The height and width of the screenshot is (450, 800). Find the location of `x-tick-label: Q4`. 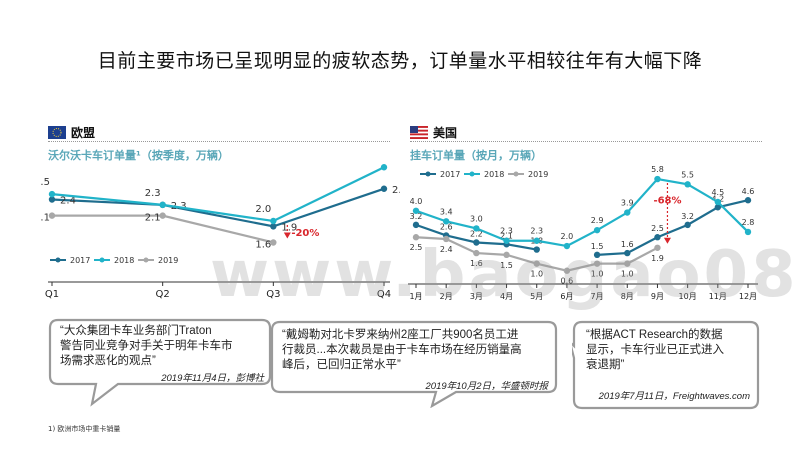

x-tick-label: Q4 is located at coordinates (384, 294).